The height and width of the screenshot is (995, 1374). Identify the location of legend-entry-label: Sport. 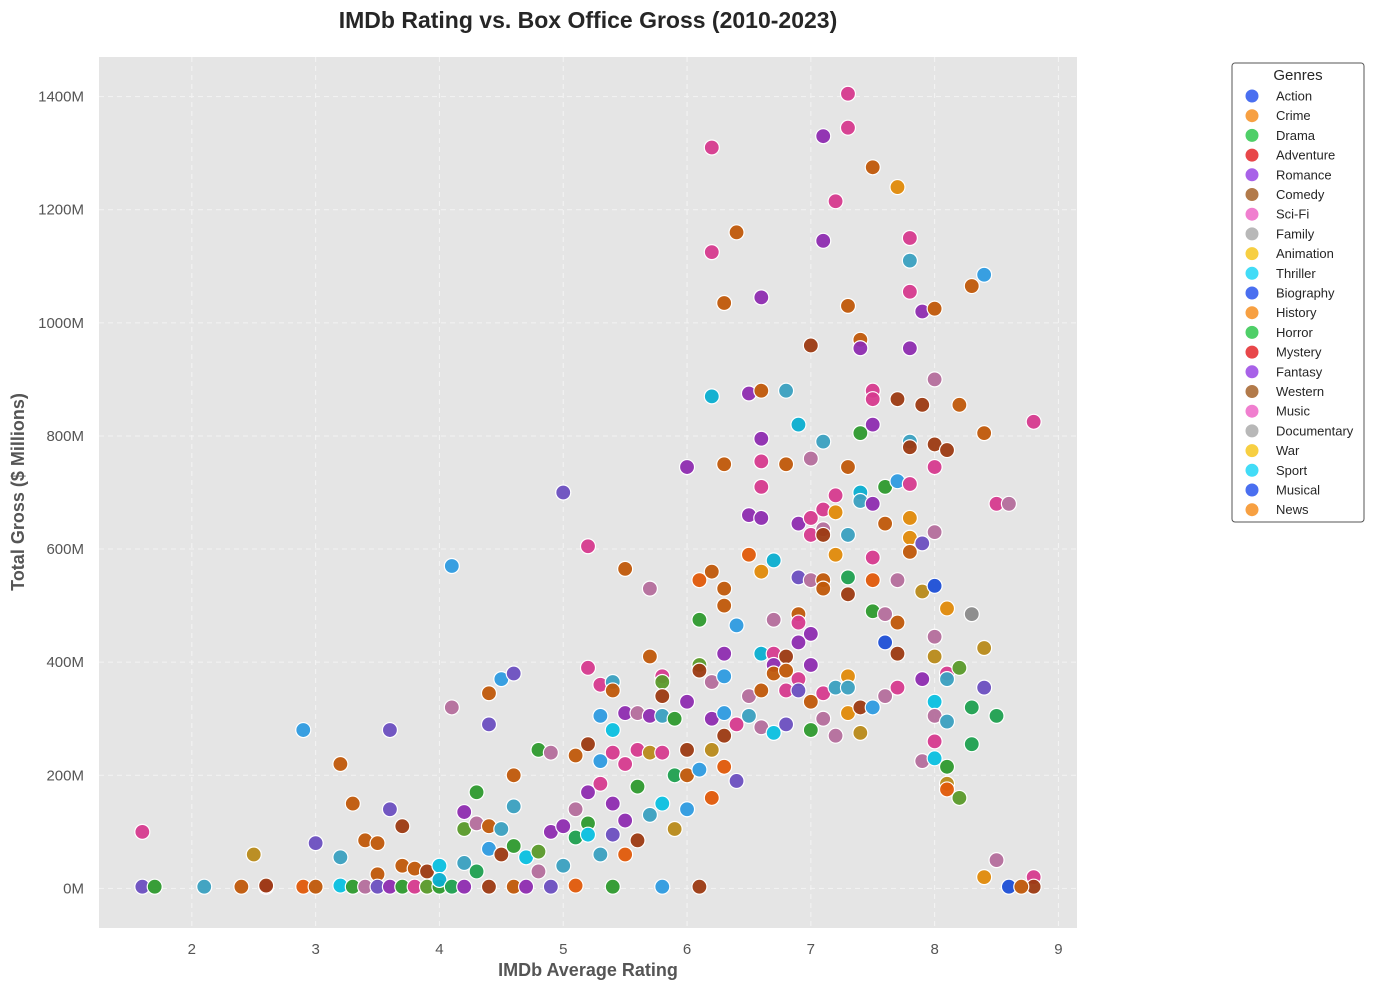
(1291, 470).